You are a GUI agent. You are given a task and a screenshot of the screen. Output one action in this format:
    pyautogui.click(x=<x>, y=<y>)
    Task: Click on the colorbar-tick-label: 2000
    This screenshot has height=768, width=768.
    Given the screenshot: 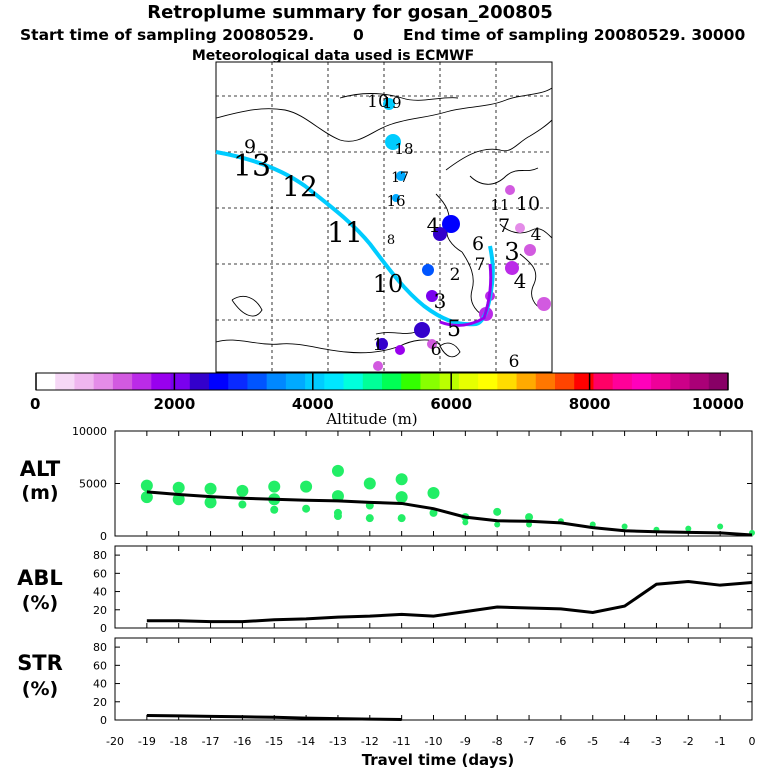 What is the action you would take?
    pyautogui.click(x=175, y=404)
    